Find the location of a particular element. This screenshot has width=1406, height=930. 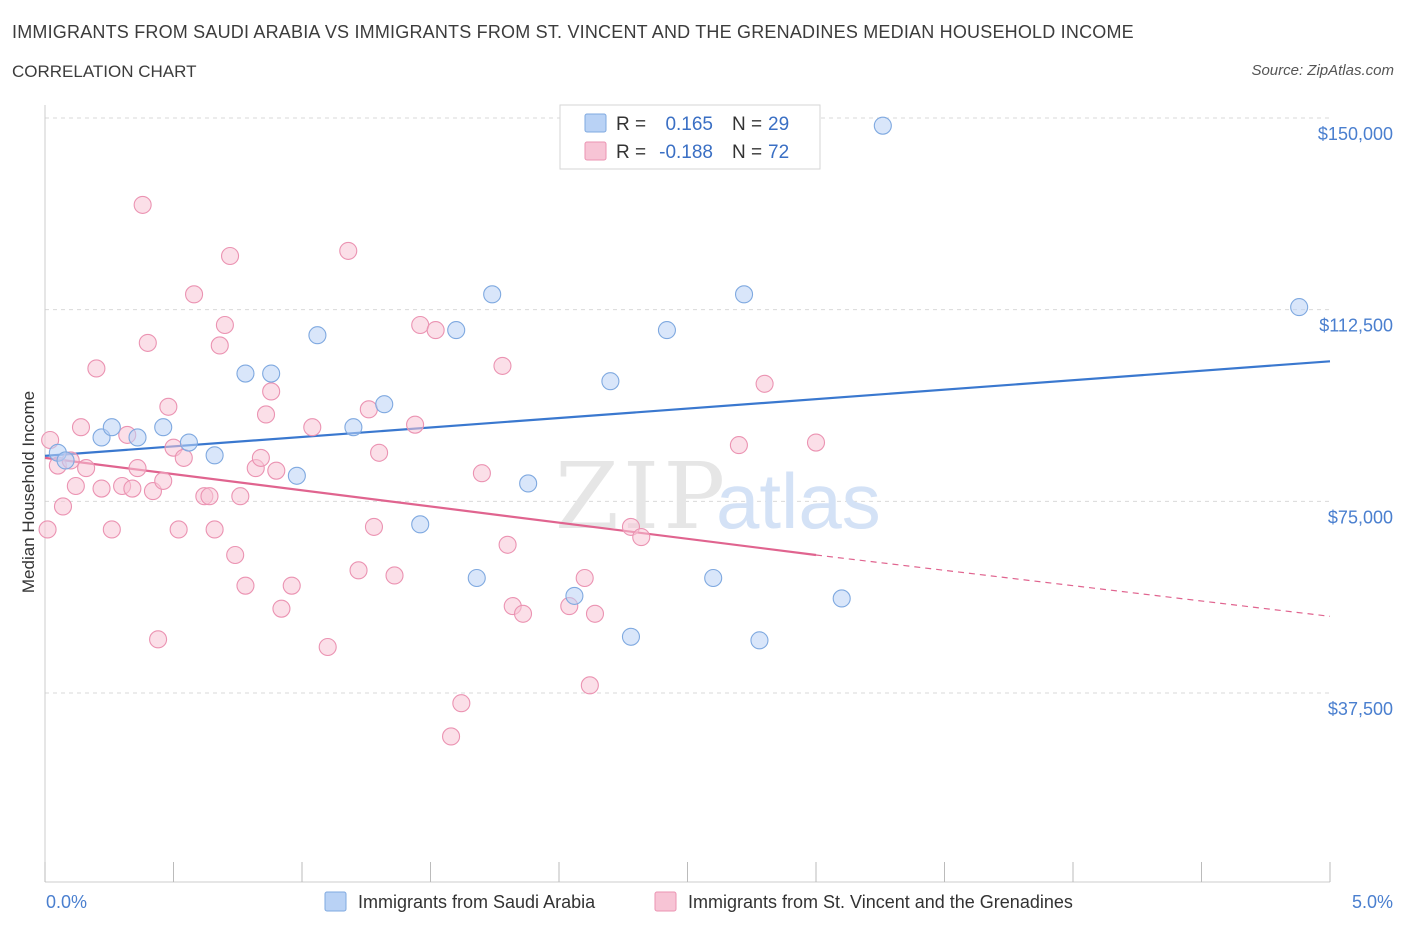

bottom-legend-swatch-saudi-arabia is located at coordinates (335, 901).